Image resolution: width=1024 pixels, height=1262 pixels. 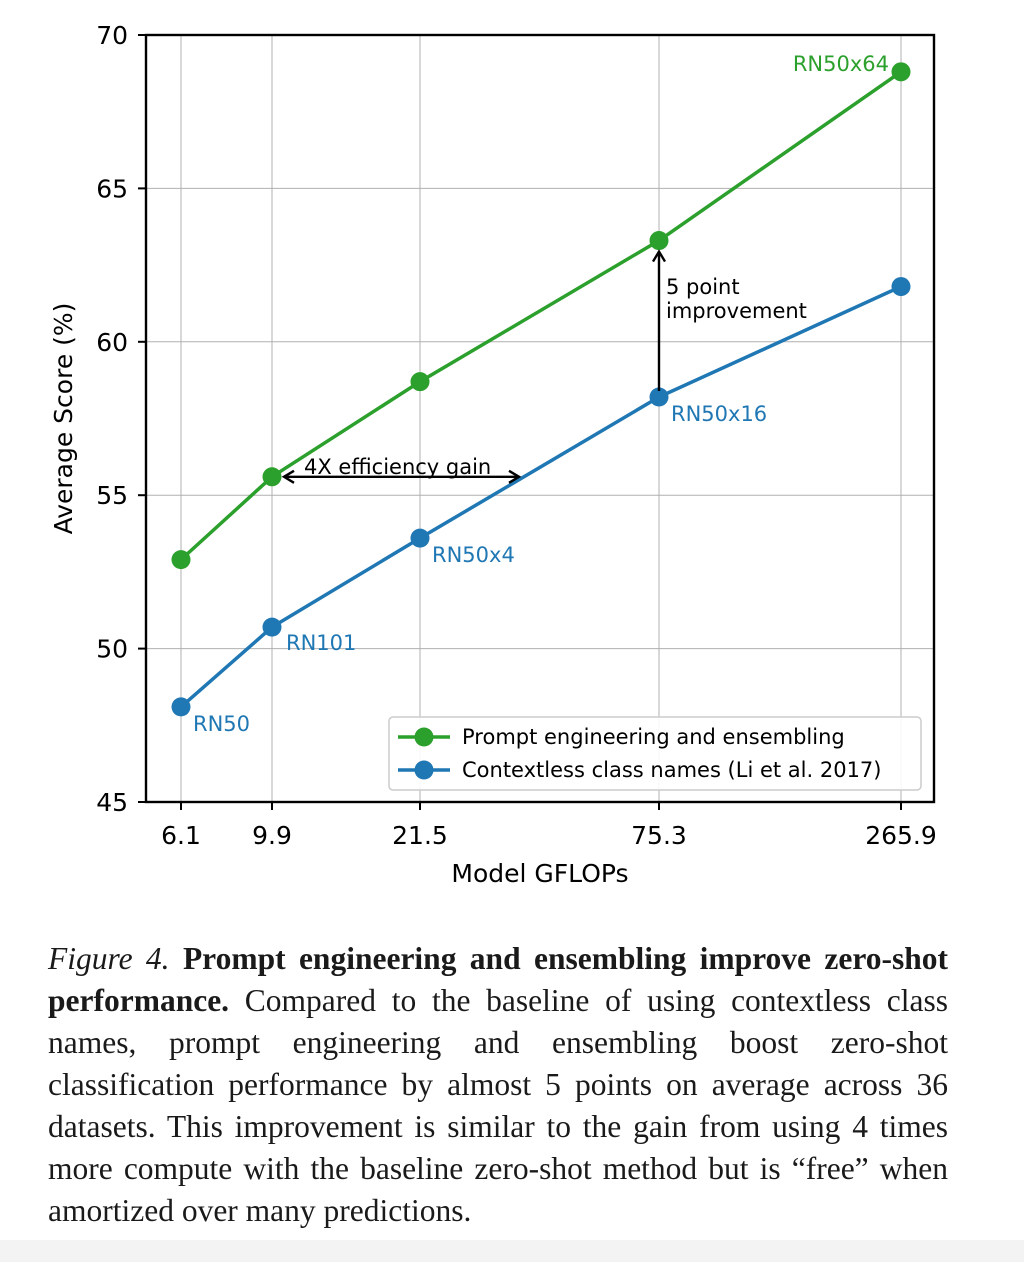 I want to click on y-tick-label-50: 50, so click(x=112, y=649).